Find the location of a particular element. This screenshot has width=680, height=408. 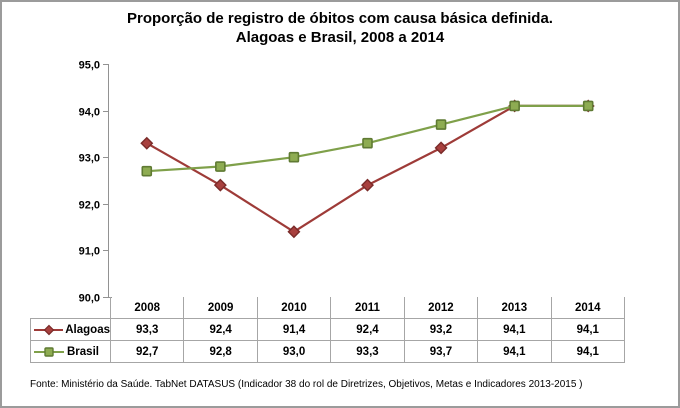

legend-row: Brasil is located at coordinates (70, 351).